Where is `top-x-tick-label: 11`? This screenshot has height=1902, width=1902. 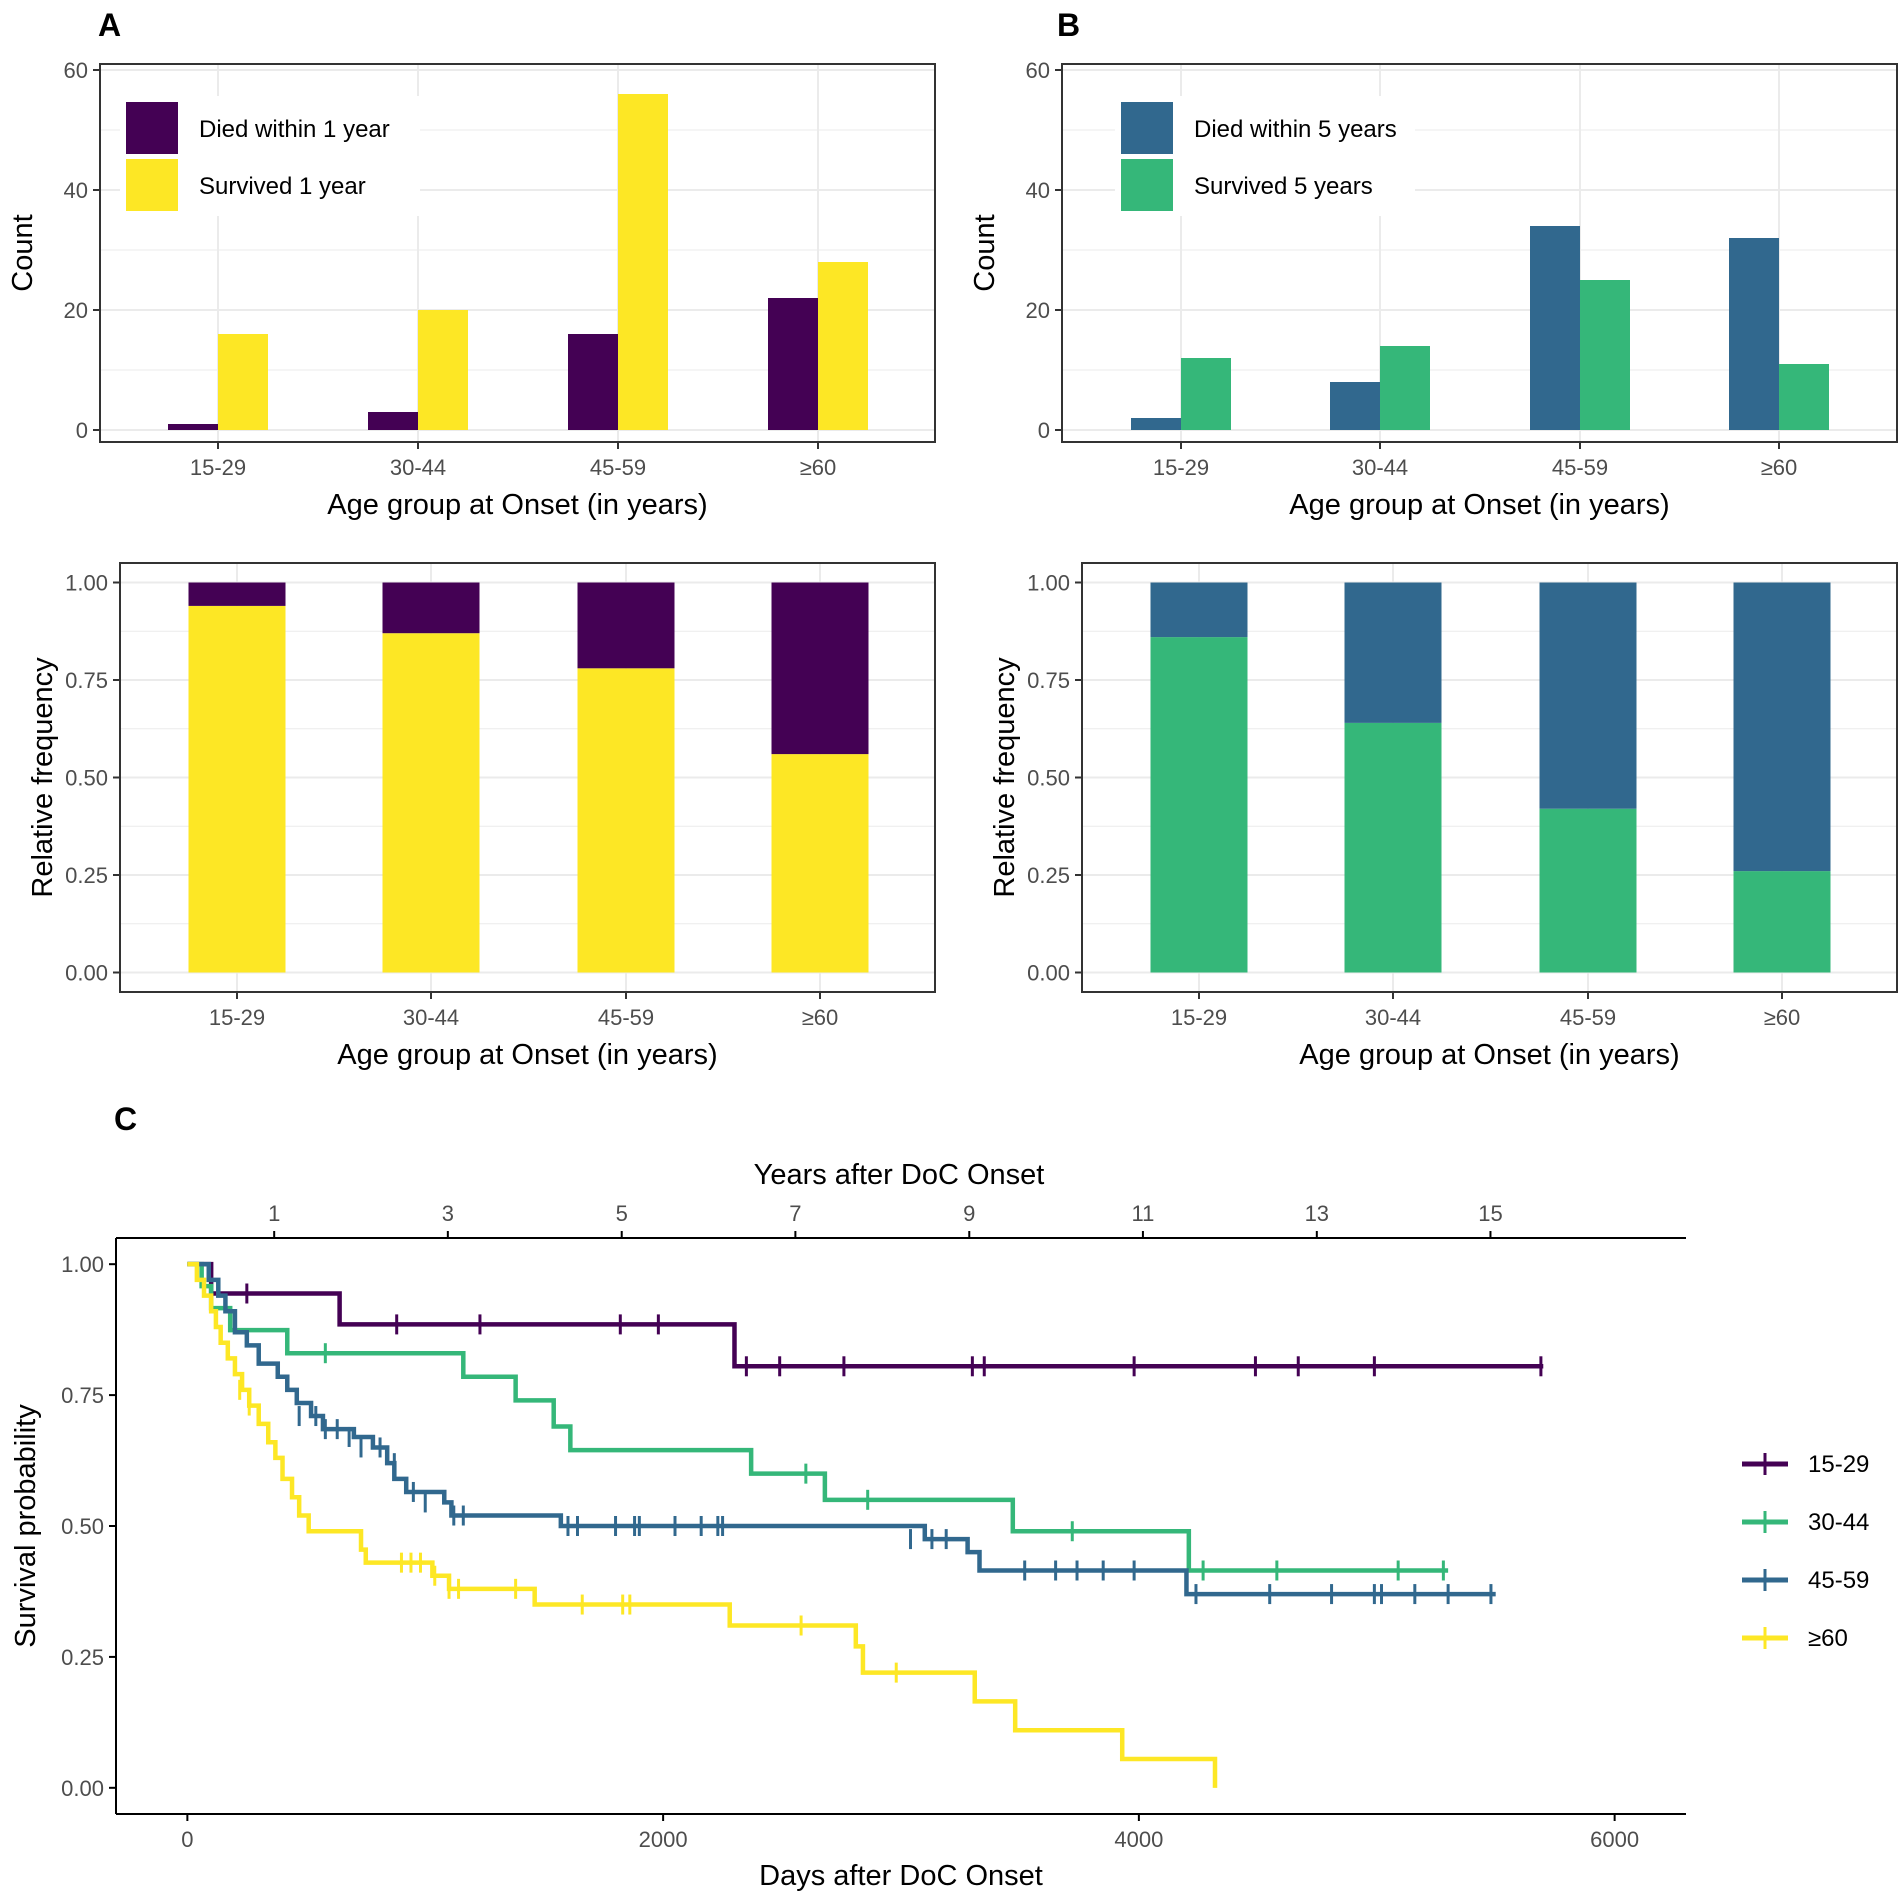 top-x-tick-label: 11 is located at coordinates (1143, 1213).